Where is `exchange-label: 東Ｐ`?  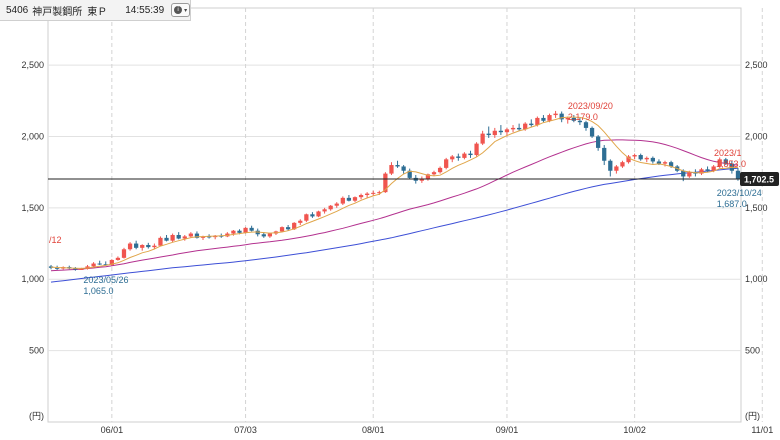
exchange-label: 東Ｐ is located at coordinates (97, 12).